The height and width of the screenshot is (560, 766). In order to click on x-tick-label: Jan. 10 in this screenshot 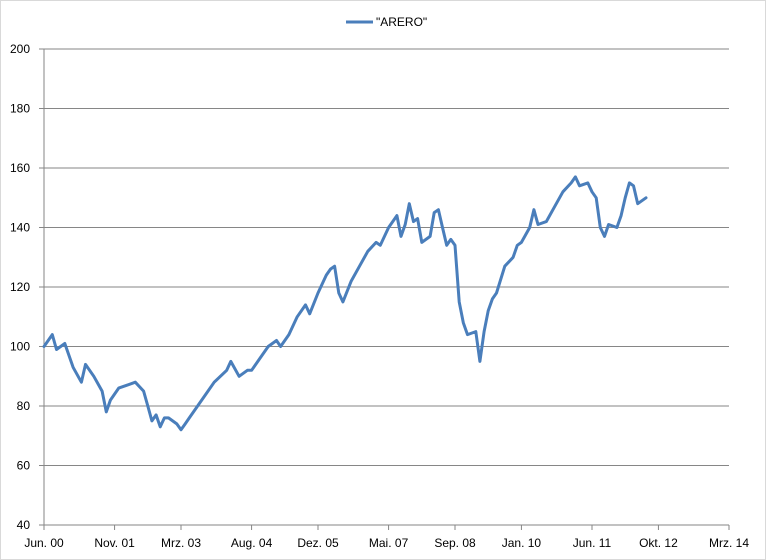, I will do `click(522, 543)`.